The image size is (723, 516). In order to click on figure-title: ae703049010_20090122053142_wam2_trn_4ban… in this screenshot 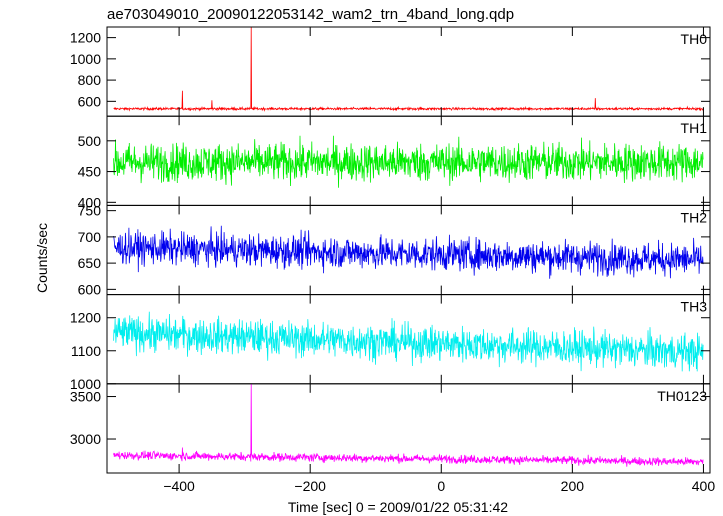, I will do `click(310, 14)`.